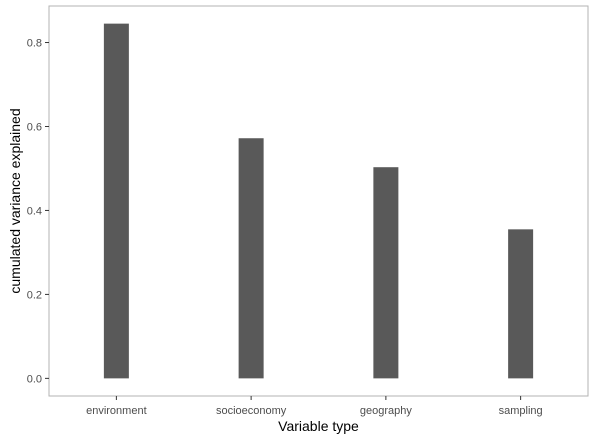 The image size is (598, 441). I want to click on y-tick-label: 0.2, so click(34, 295).